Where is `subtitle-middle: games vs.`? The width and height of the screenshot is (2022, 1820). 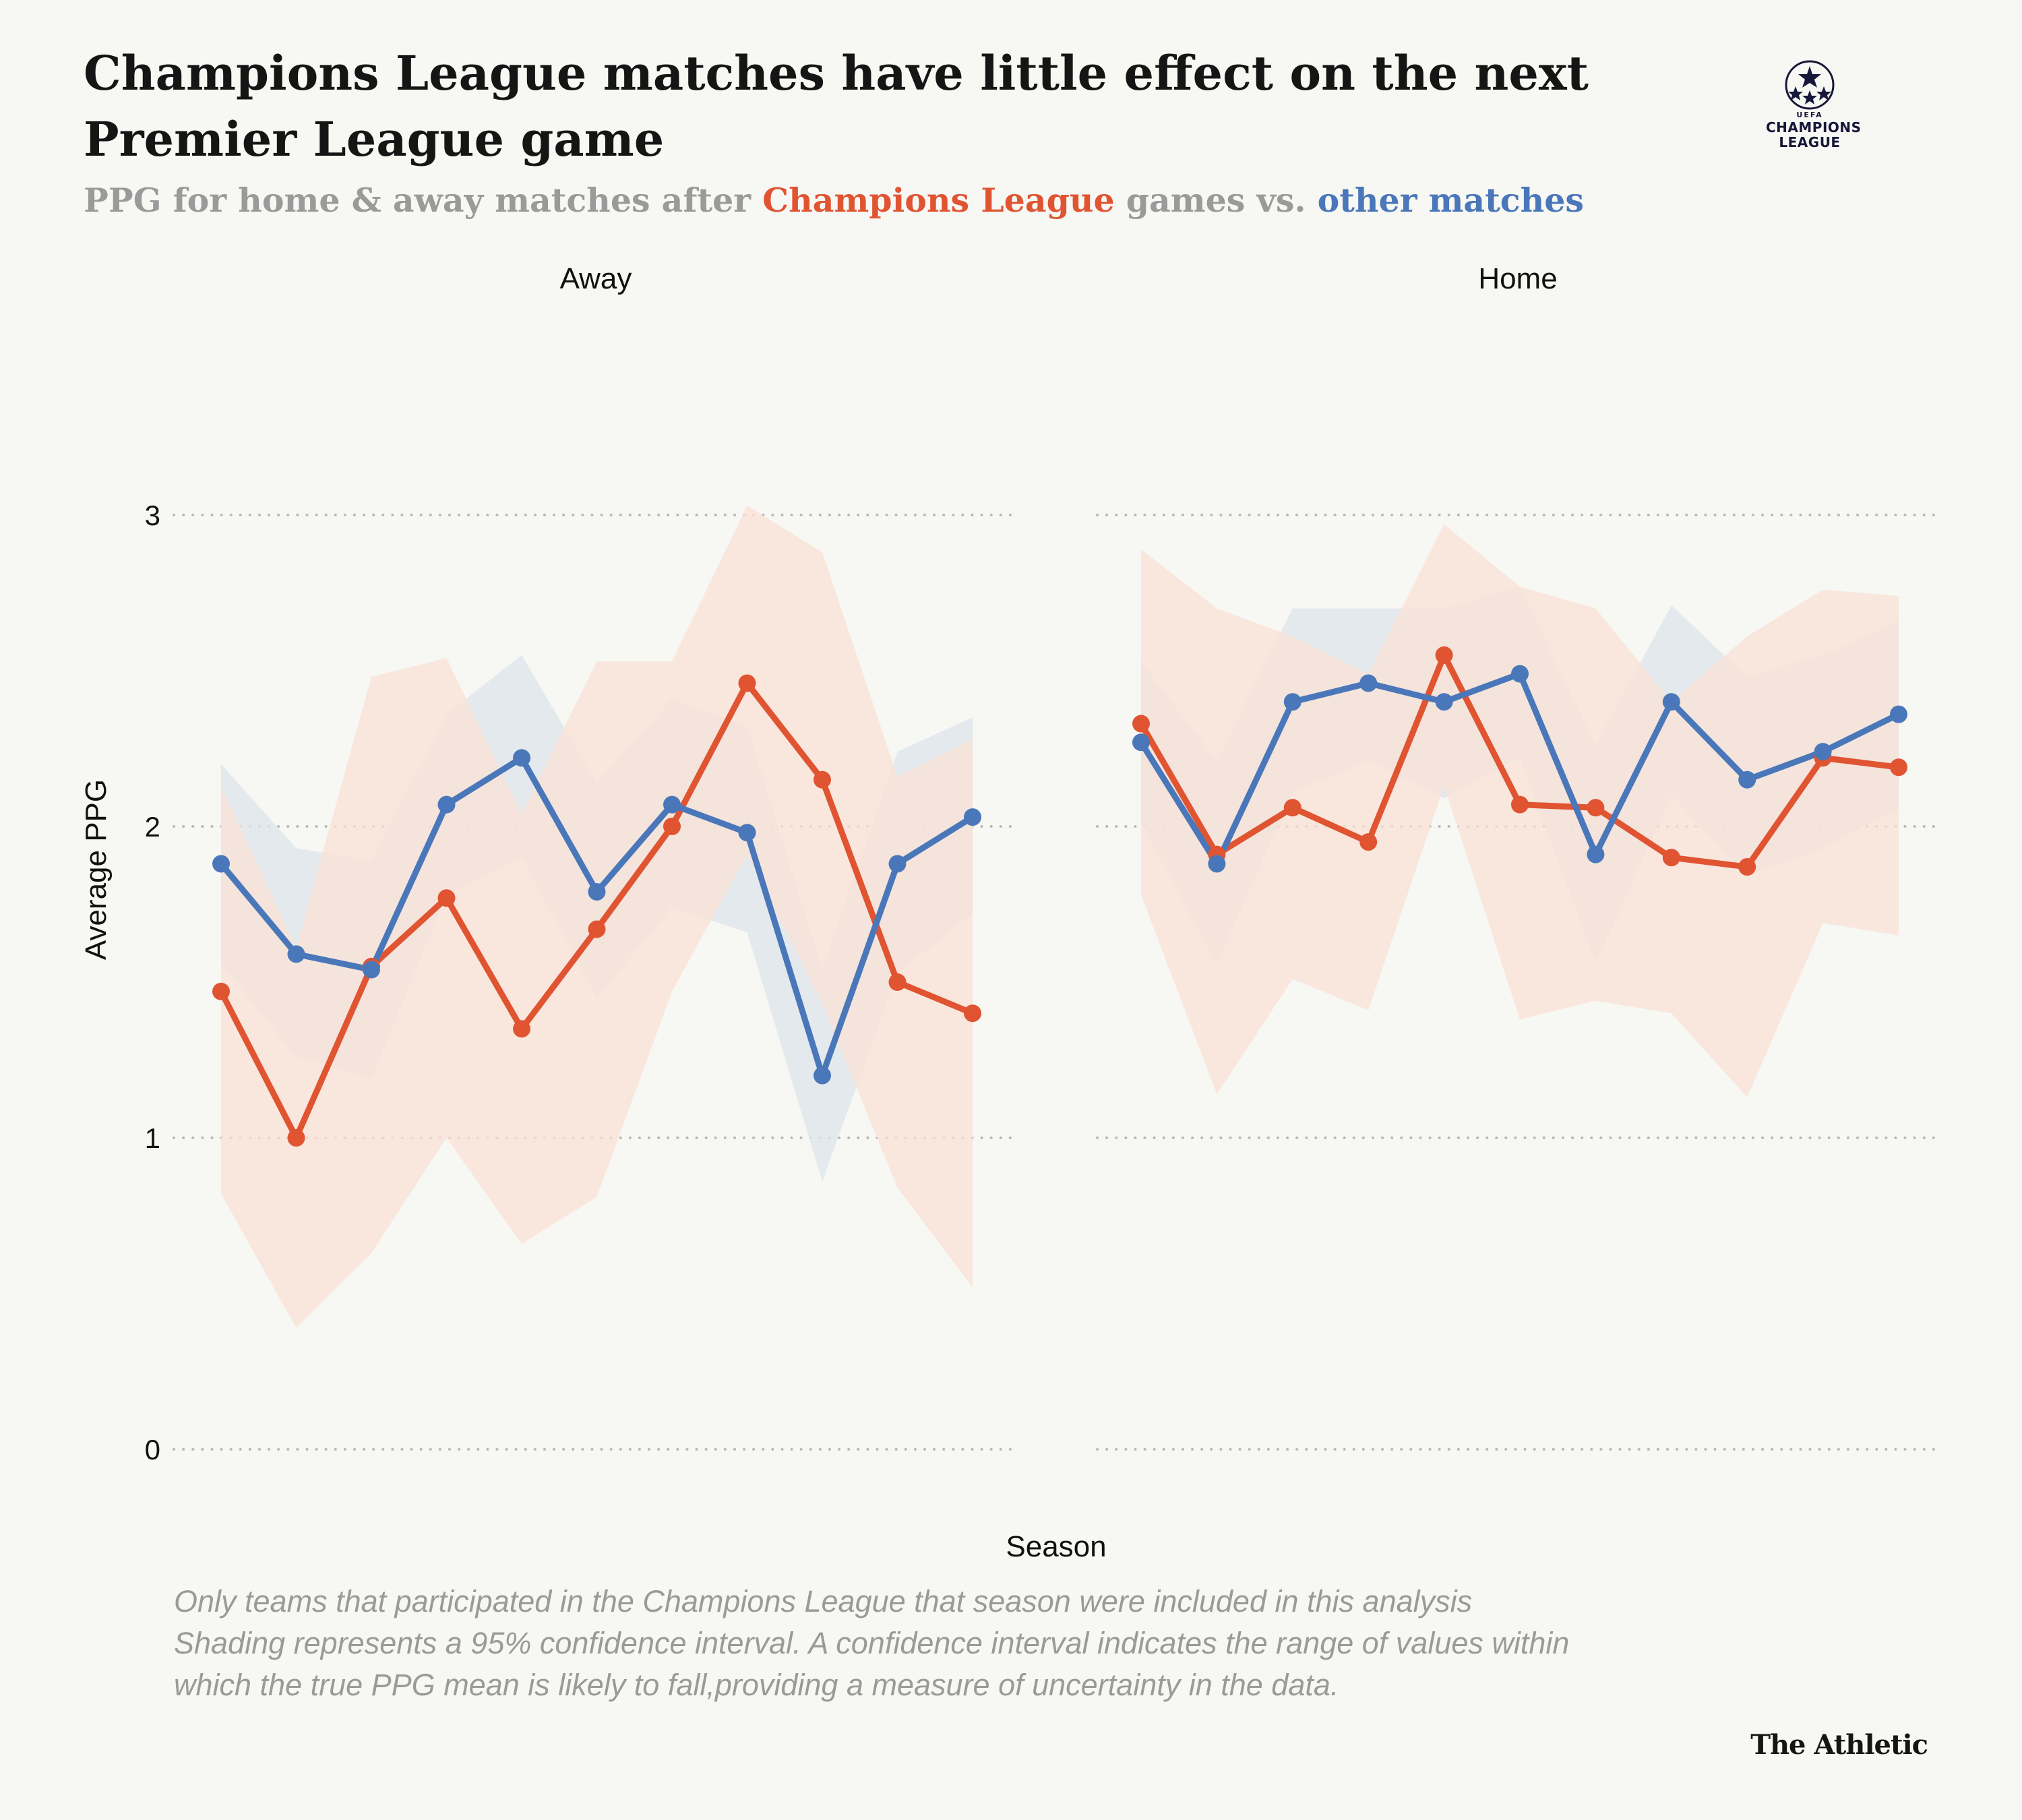
subtitle-middle: games vs. is located at coordinates (1216, 200).